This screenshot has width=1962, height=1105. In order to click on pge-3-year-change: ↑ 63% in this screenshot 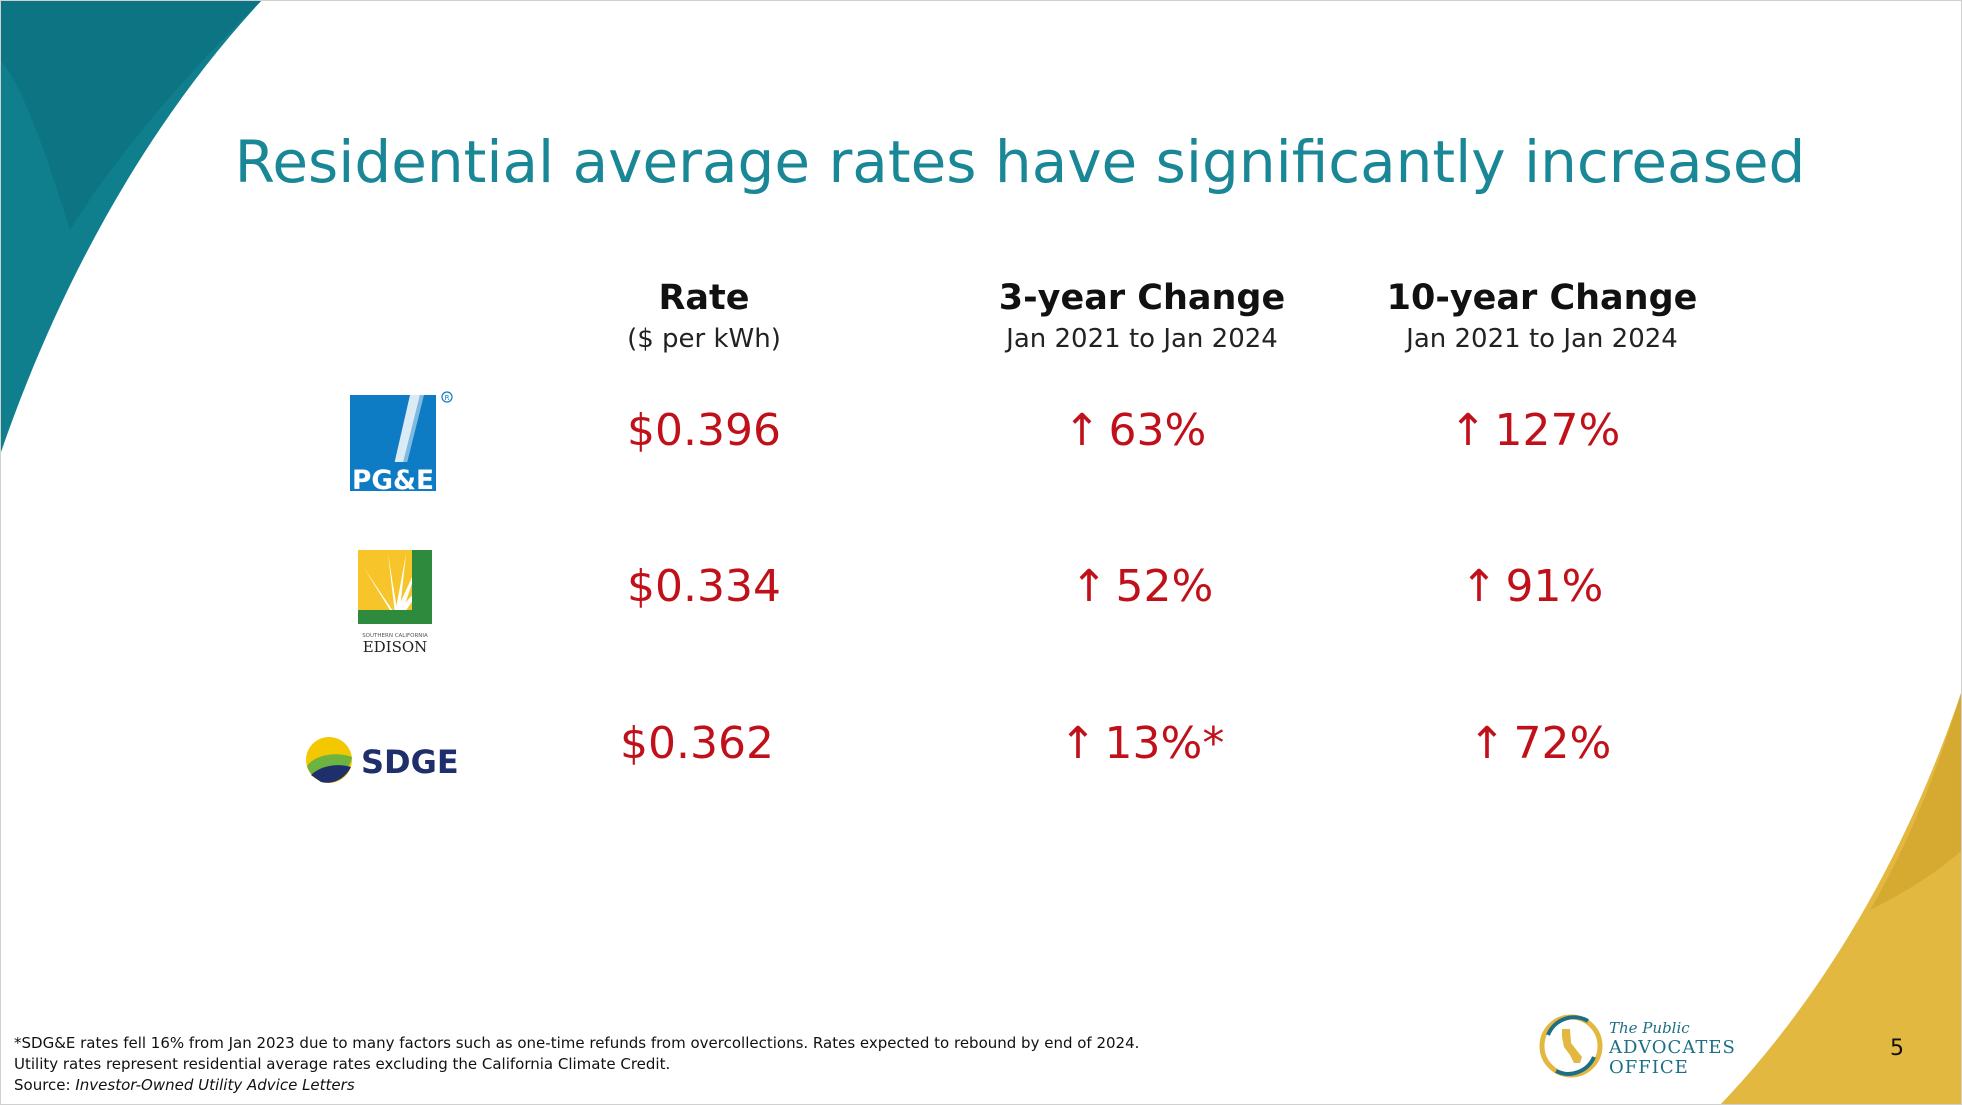, I will do `click(1135, 430)`.